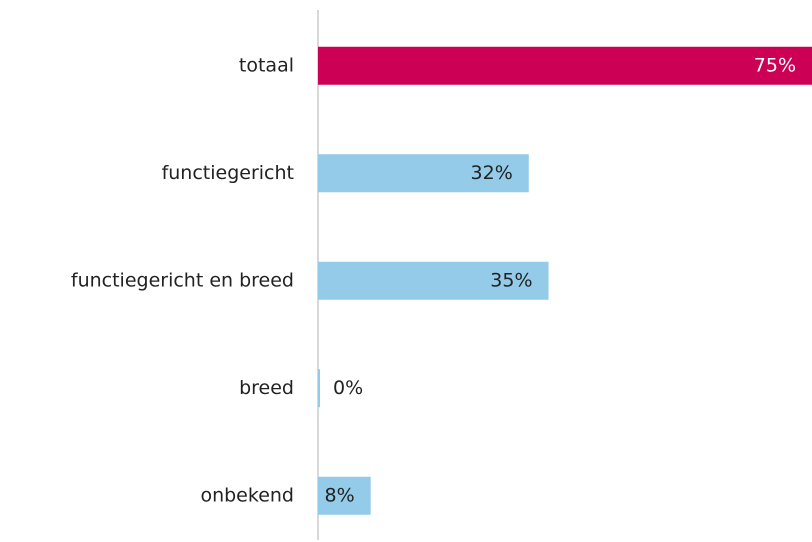 The width and height of the screenshot is (812, 542). I want to click on category-label: onbekend, so click(247, 495).